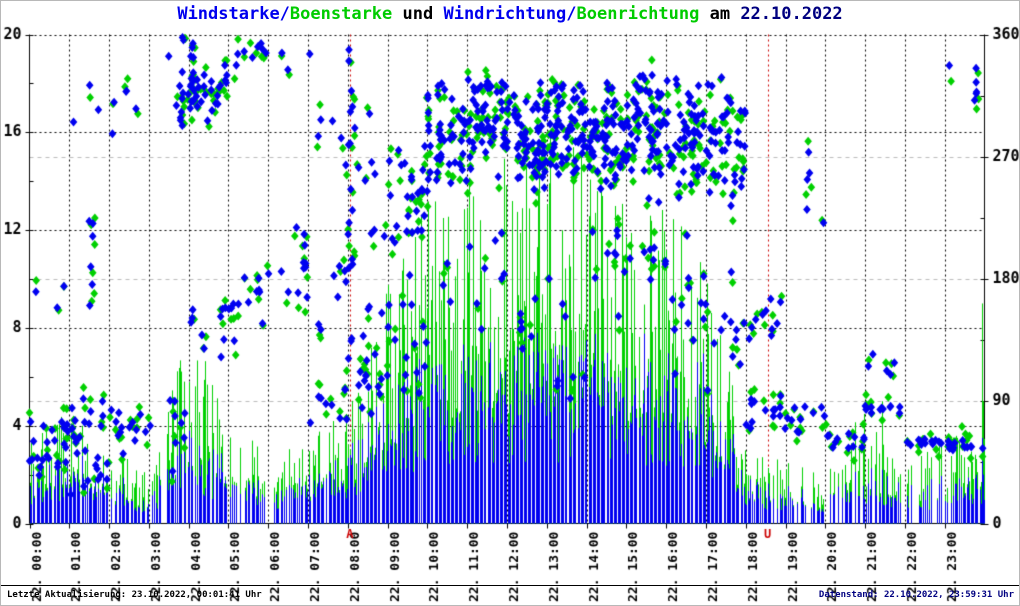  What do you see at coordinates (791, 14) in the screenshot?
I see `title-segment: 22.10.2022` at bounding box center [791, 14].